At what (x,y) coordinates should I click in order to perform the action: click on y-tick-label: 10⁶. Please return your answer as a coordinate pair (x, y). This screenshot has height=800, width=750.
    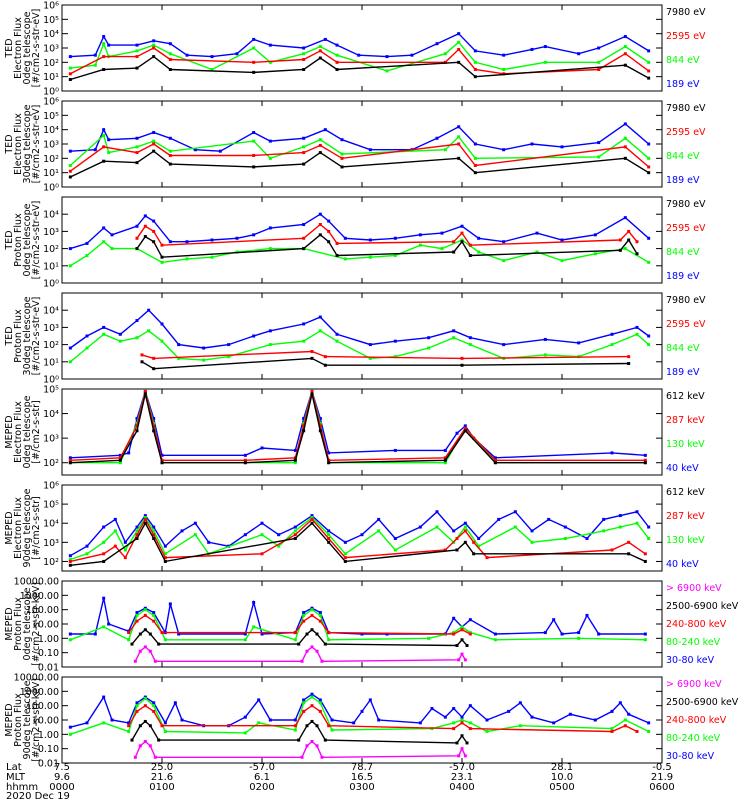
    Looking at the image, I should click on (51, 102).